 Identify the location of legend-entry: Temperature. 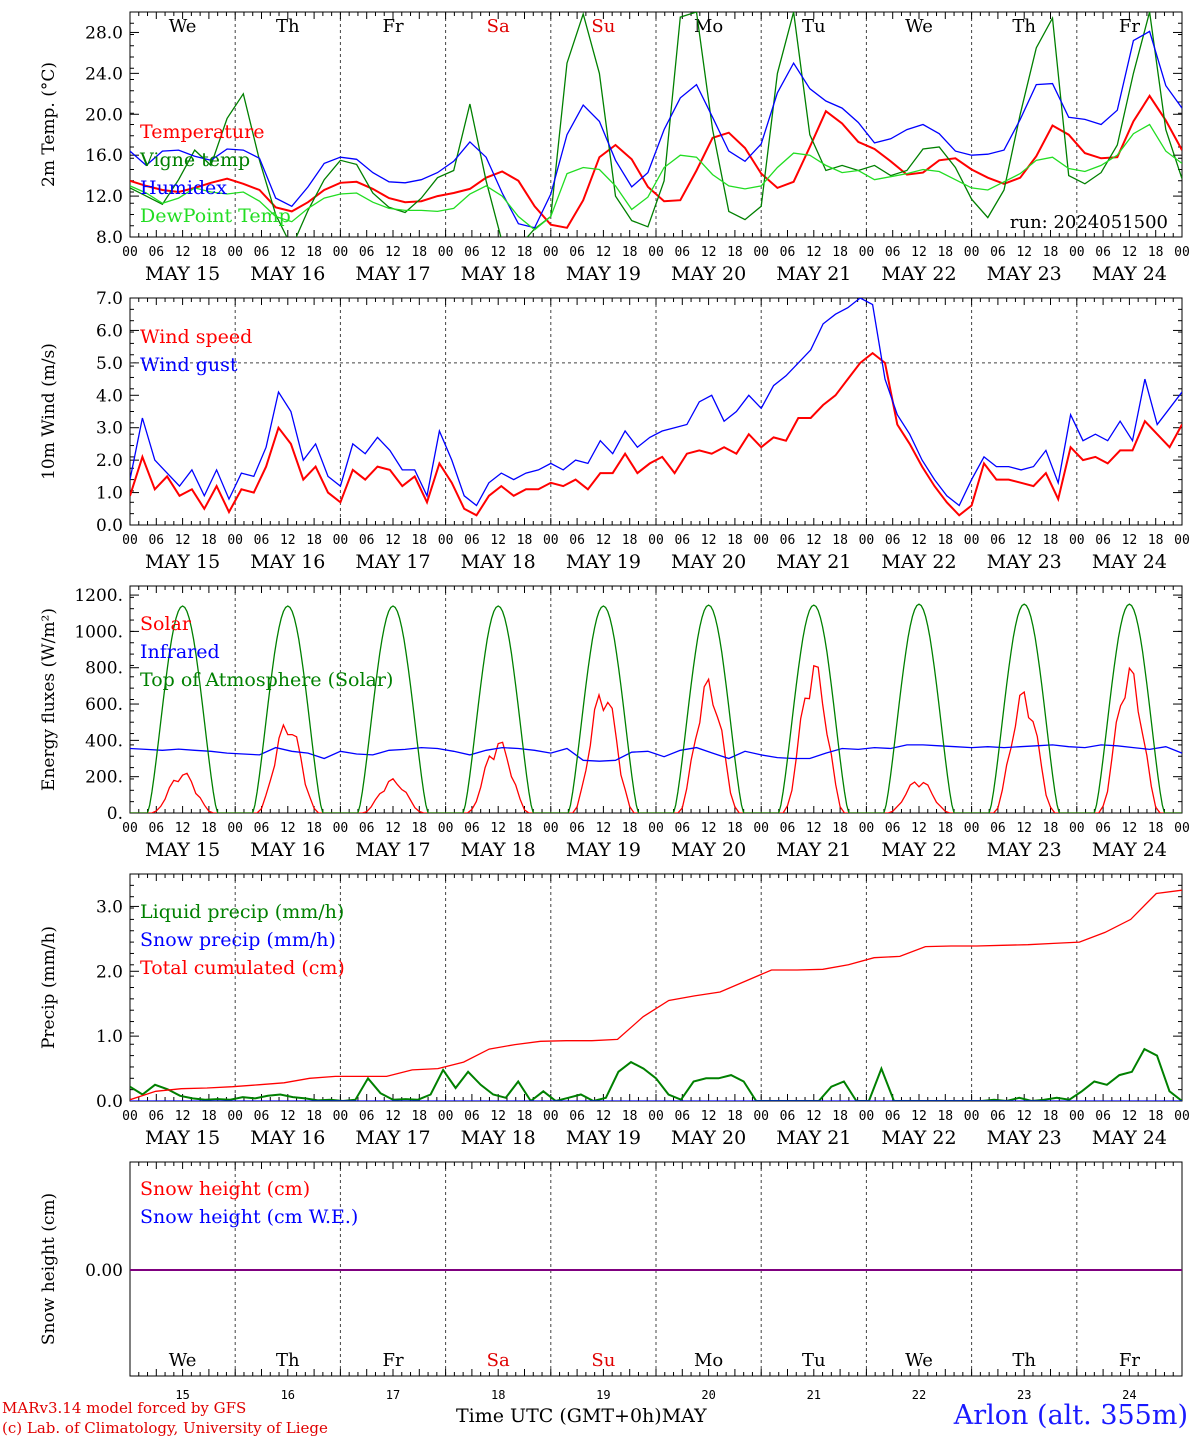
(202, 132).